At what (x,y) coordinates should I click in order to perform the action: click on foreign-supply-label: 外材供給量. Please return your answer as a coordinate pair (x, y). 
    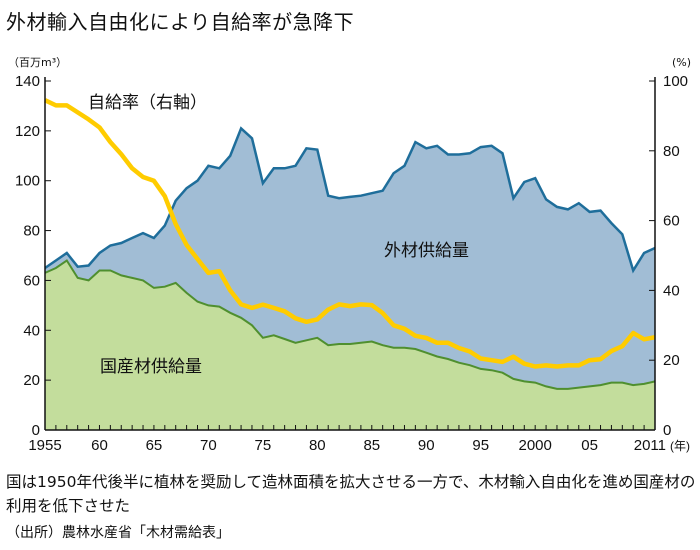
    Looking at the image, I should click on (426, 250).